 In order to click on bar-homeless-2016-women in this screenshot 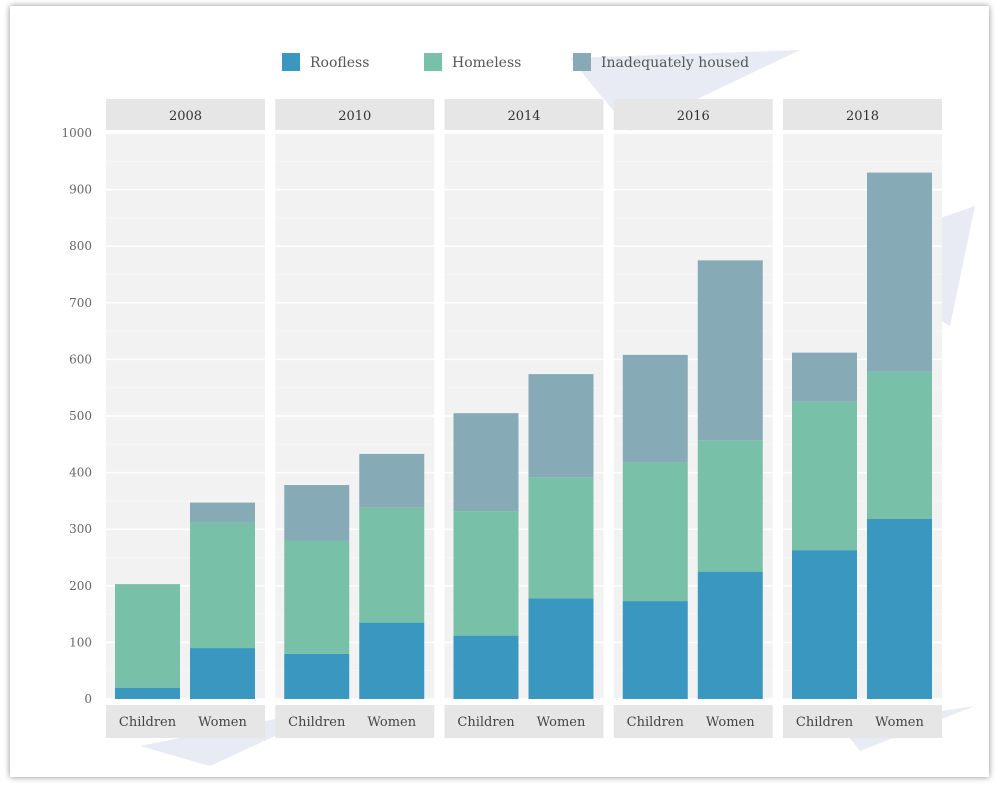, I will do `click(730, 506)`.